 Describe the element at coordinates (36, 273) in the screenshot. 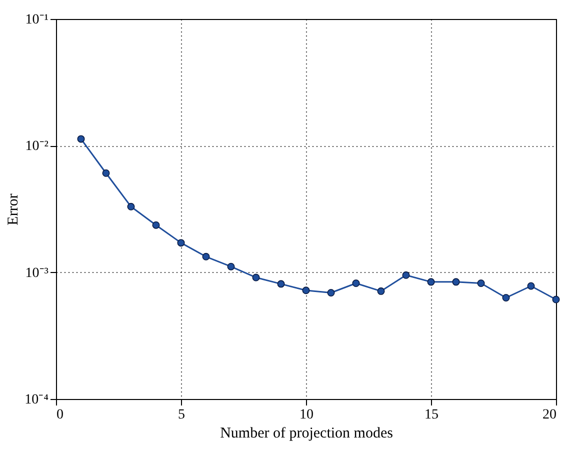

I see `y-tick-label: 10⁻³` at that location.